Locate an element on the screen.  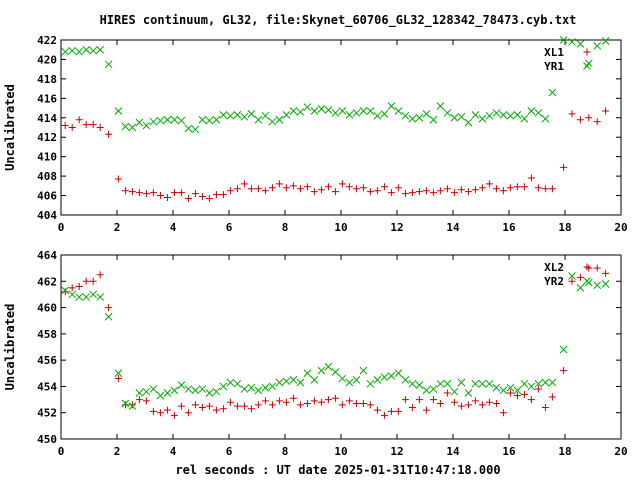
x-tick-label: 16 is located at coordinates (509, 227).